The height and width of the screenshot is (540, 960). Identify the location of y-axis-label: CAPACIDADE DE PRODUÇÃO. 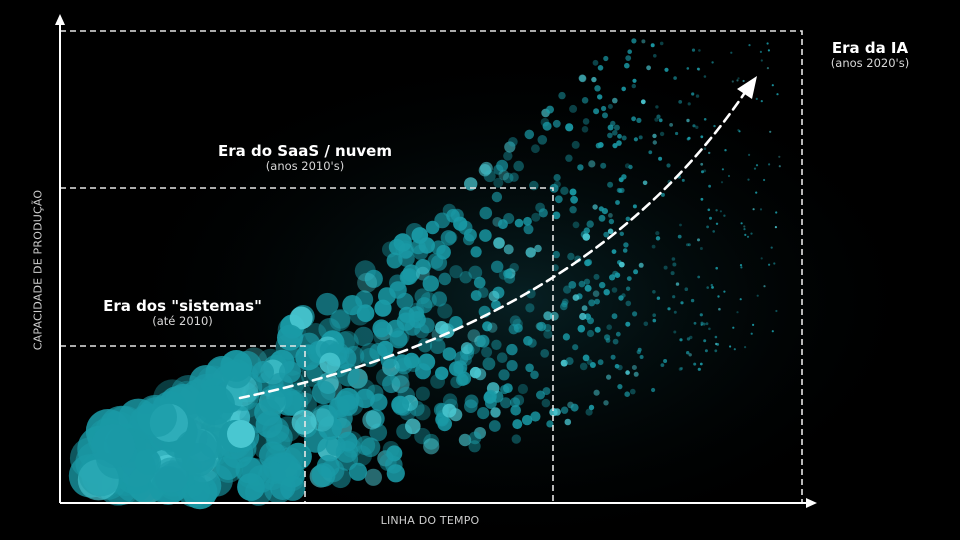
(38, 270).